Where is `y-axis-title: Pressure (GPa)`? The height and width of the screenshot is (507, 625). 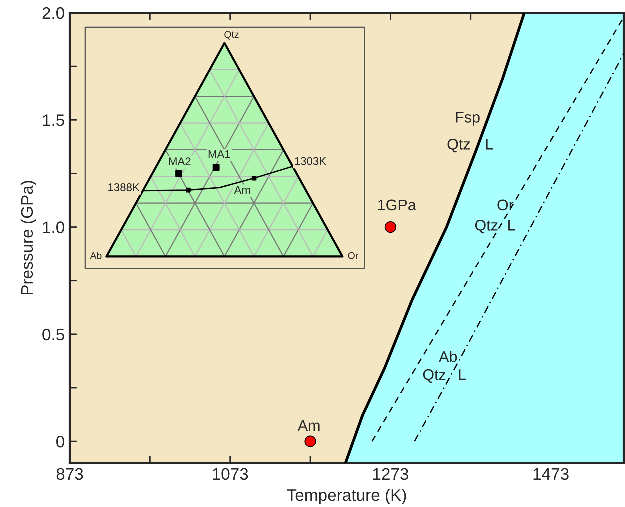 y-axis-title: Pressure (GPa) is located at coordinates (28, 238).